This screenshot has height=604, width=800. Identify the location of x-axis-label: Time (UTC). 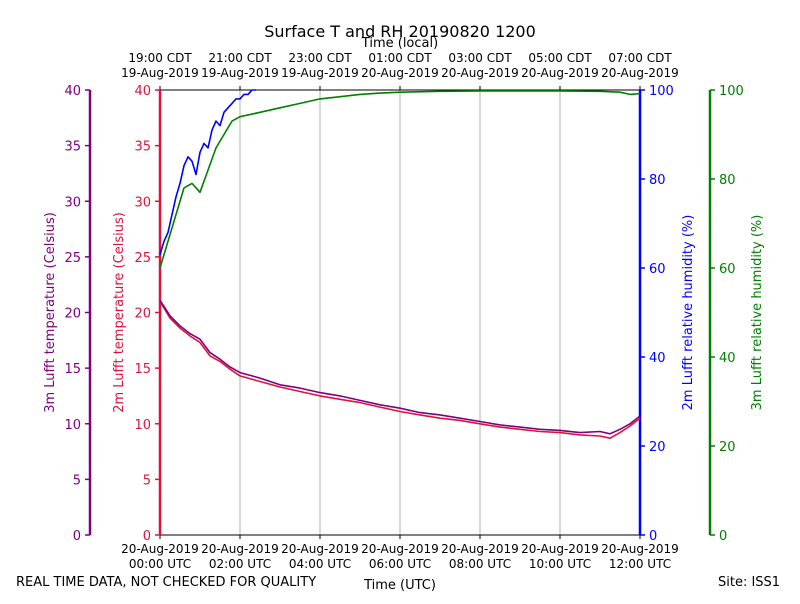
(399, 585).